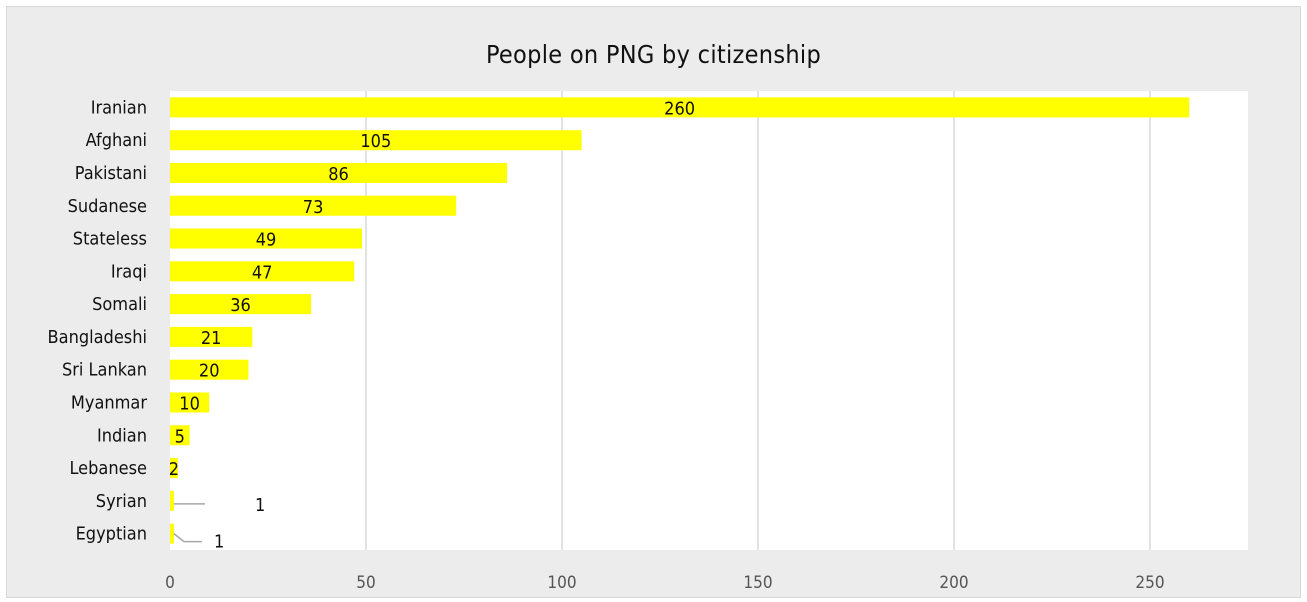  I want to click on category-label: Iraqi, so click(129, 271).